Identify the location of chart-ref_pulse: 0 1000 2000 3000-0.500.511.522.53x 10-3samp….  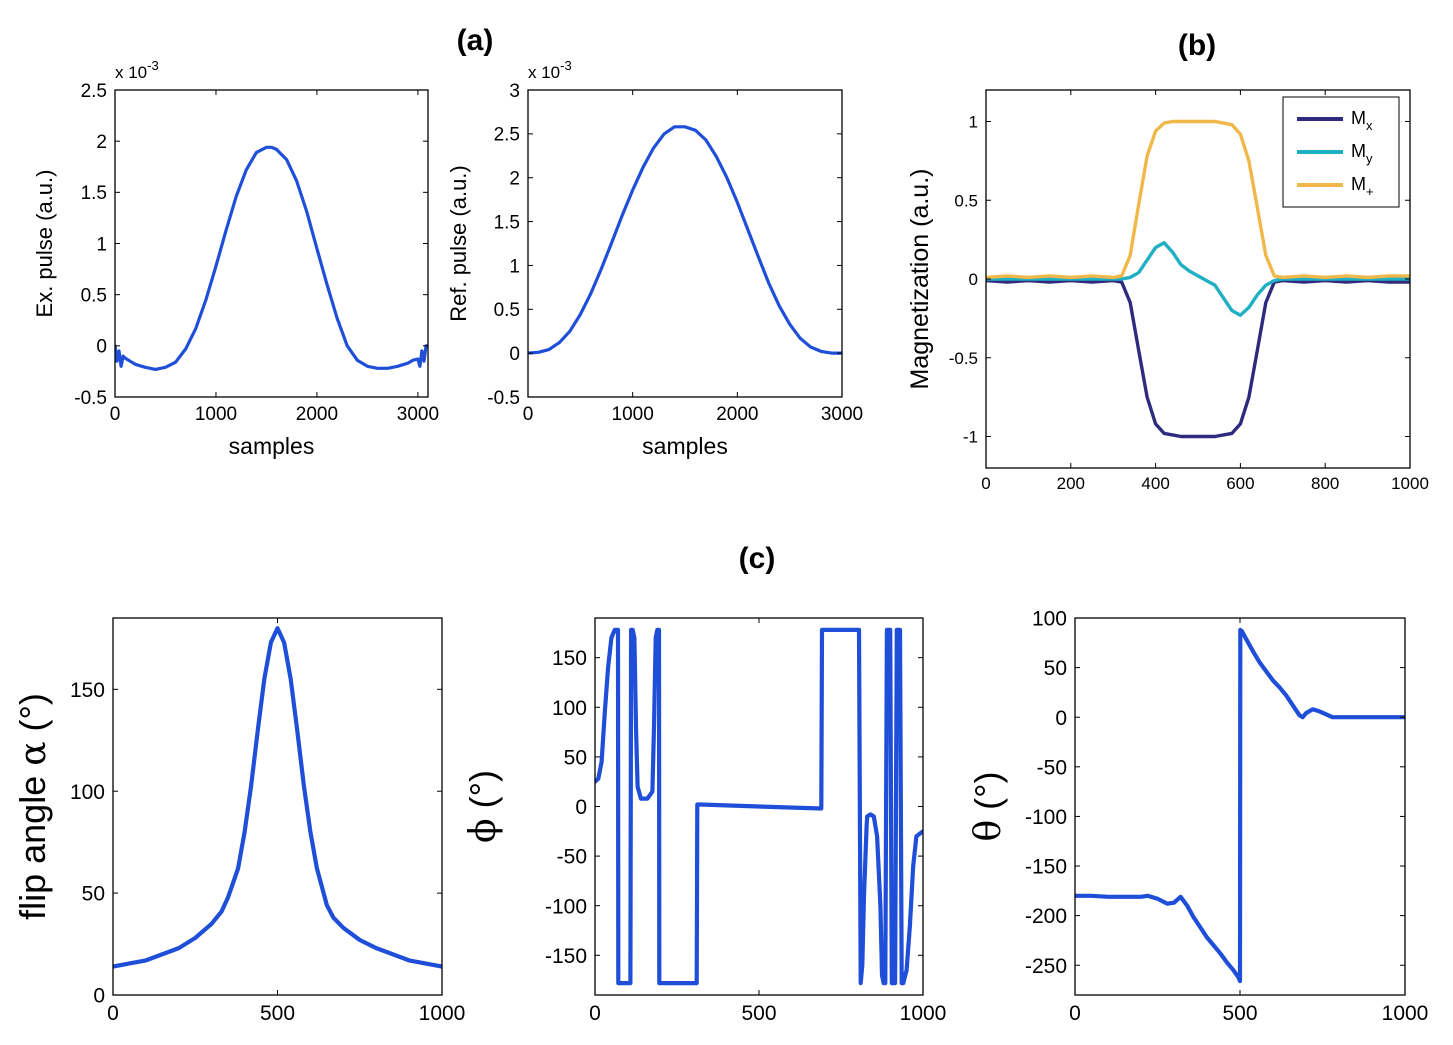
(654, 258).